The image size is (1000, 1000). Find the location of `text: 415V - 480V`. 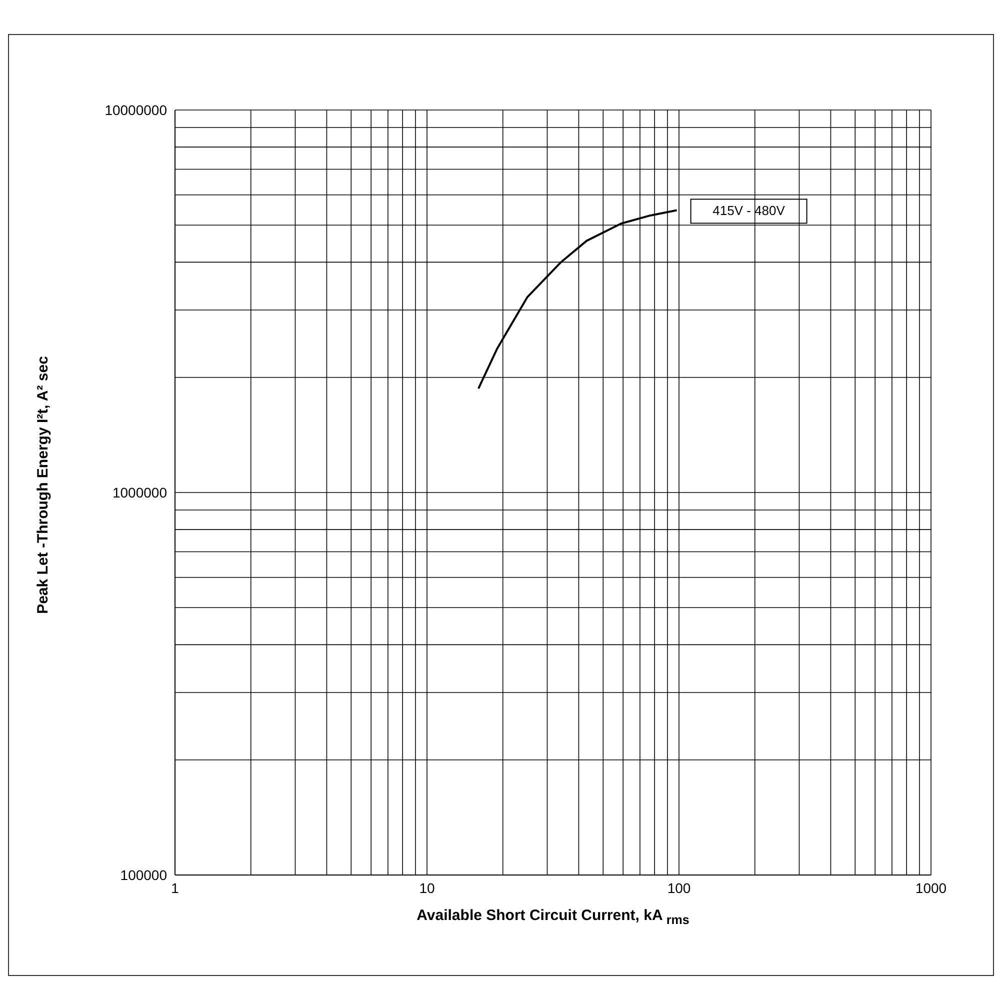

text: 415V - 480V is located at coordinates (749, 210).